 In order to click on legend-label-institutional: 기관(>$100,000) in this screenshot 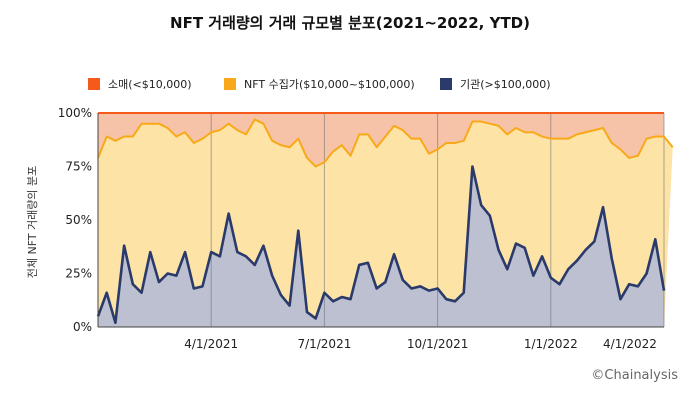, I will do `click(505, 84)`.